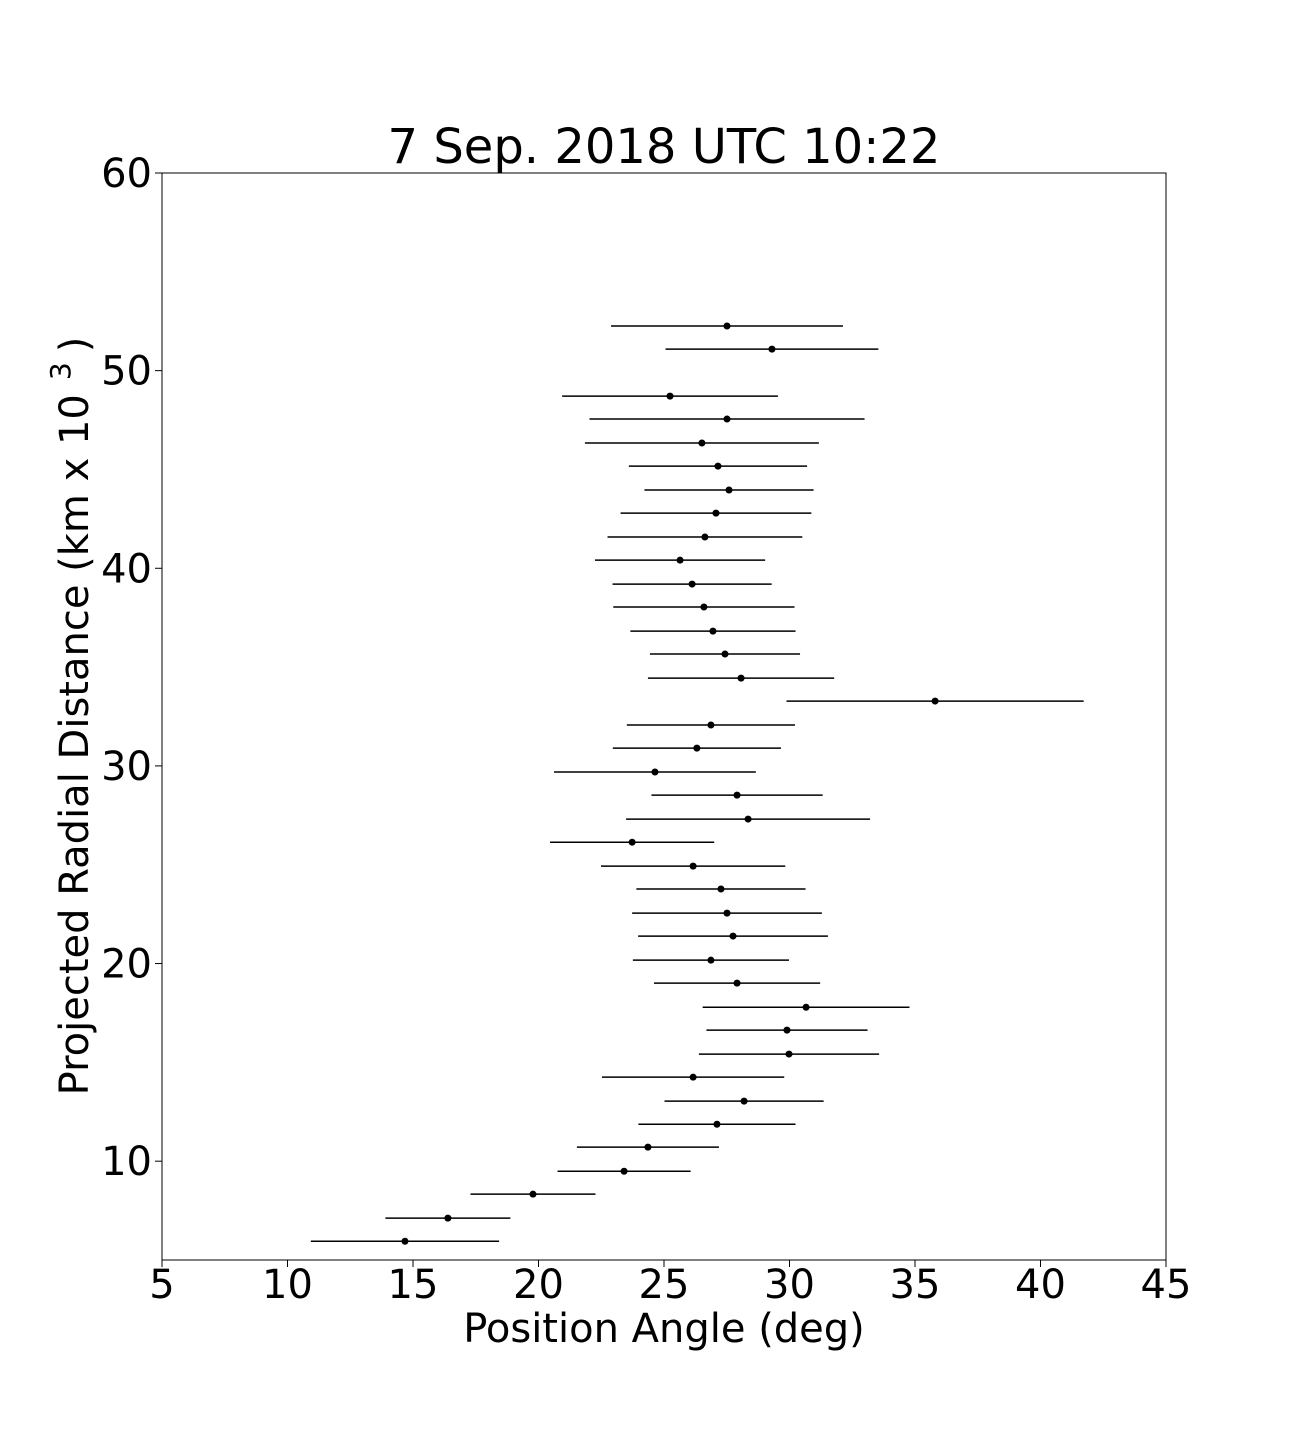  What do you see at coordinates (789, 1285) in the screenshot?
I see `x-tick-label: 30` at bounding box center [789, 1285].